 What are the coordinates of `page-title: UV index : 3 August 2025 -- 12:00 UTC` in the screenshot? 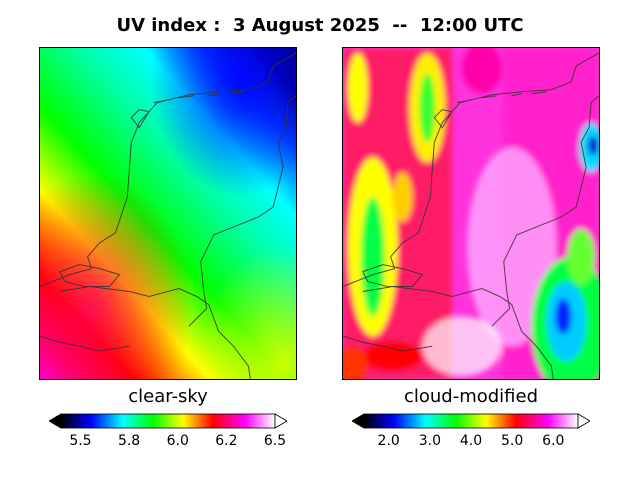 It's located at (320, 25).